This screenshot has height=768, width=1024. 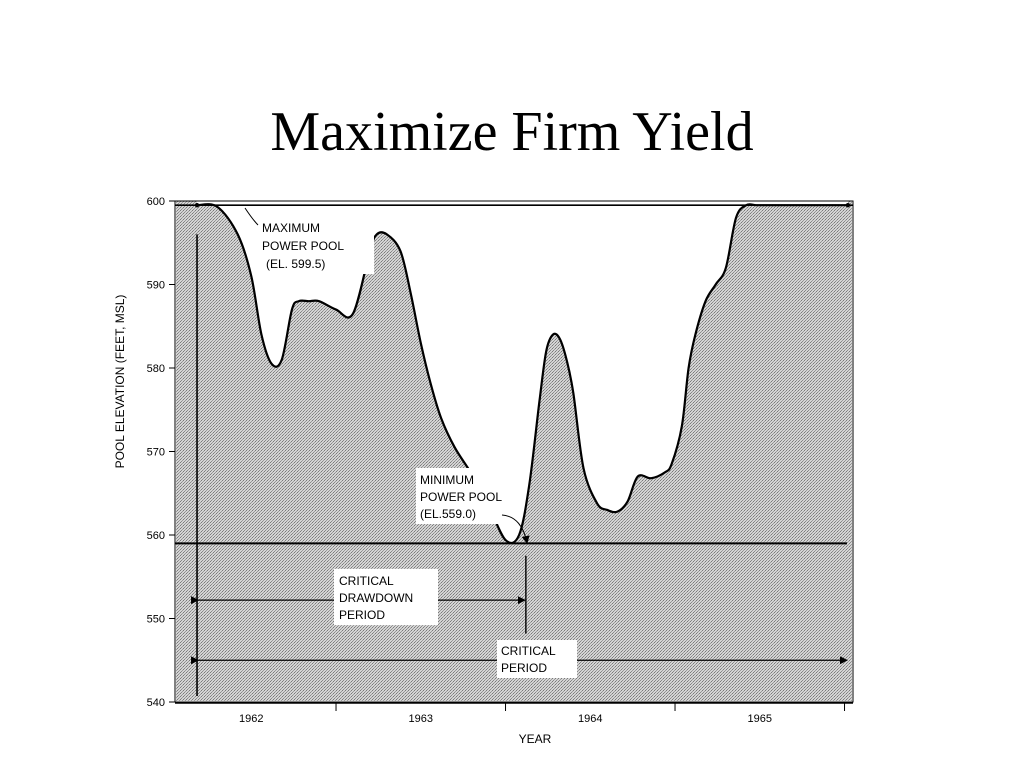 I want to click on y-axis: 540 550 560 570 580 590 600, so click(x=161, y=452).